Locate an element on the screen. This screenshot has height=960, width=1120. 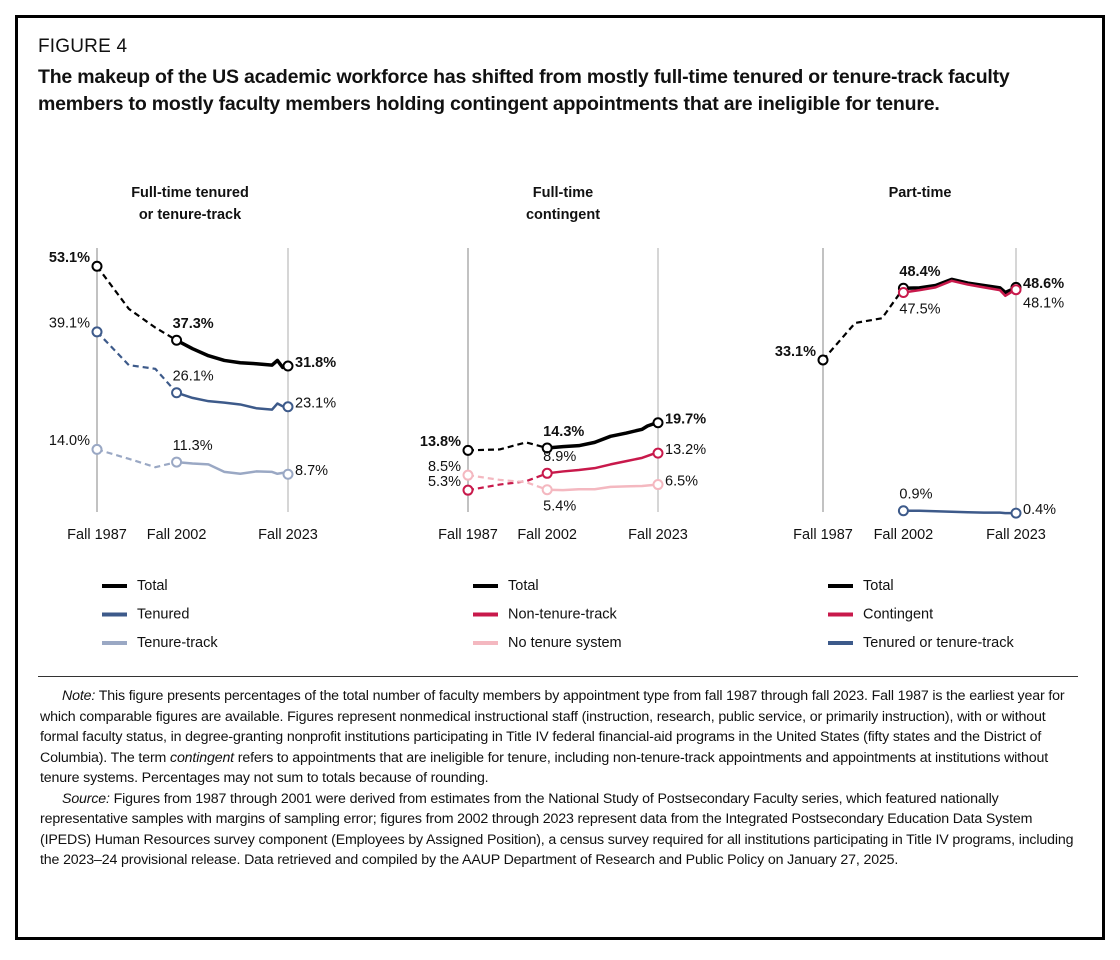
figure-label: FIGURE 4 is located at coordinates (83, 46).